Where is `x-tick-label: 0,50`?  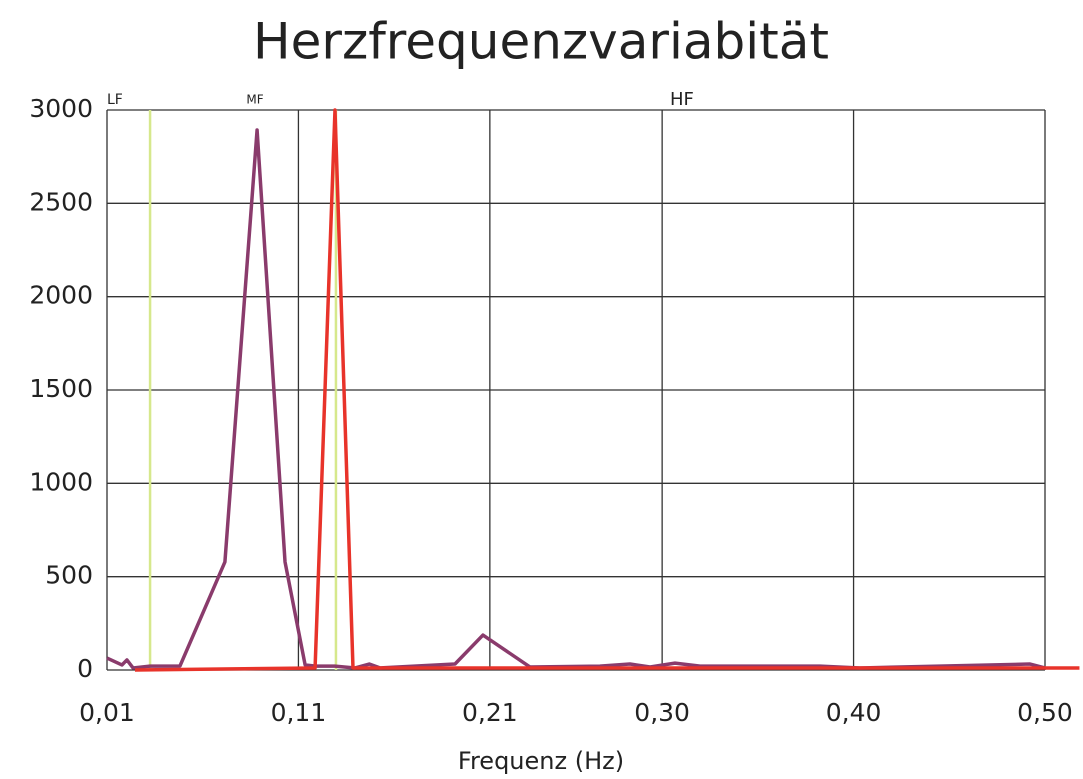
x-tick-label: 0,50 is located at coordinates (1045, 712).